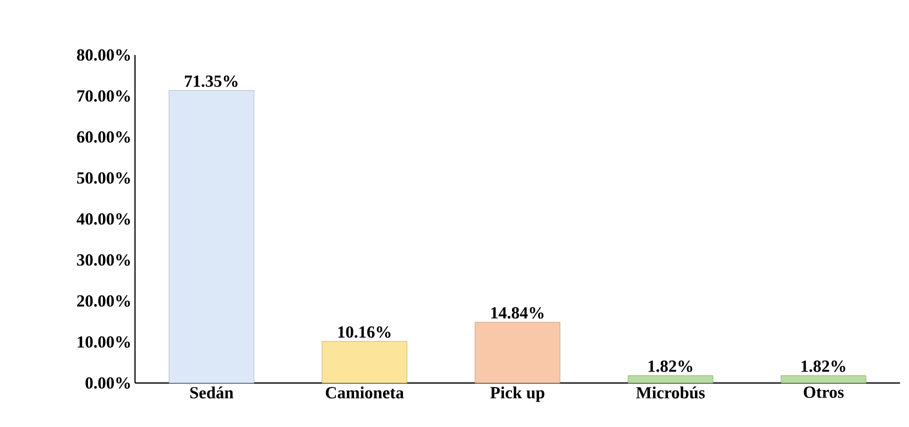 The height and width of the screenshot is (427, 909). What do you see at coordinates (211, 81) in the screenshot?
I see `data-label: 71.35%` at bounding box center [211, 81].